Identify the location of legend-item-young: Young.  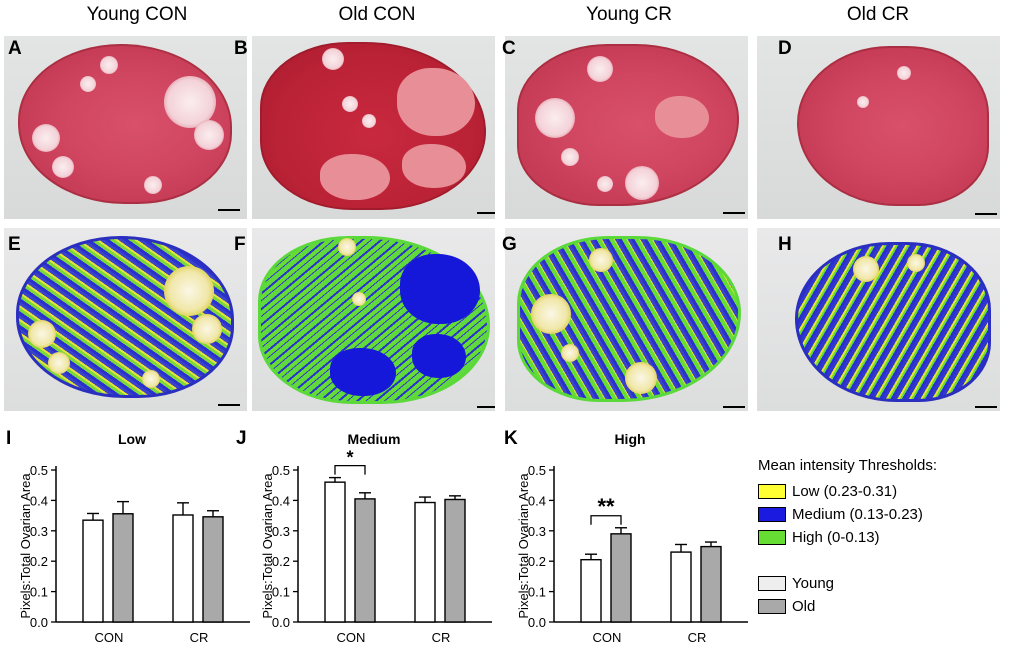
(796, 583).